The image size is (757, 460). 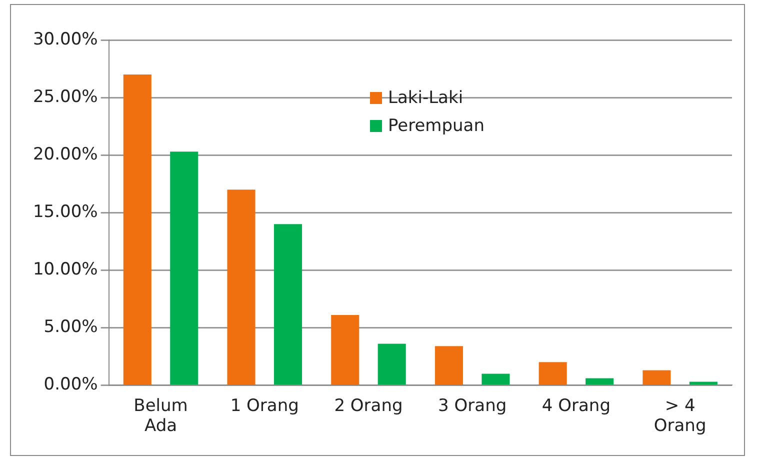 I want to click on legend-label: Laki-Laki, so click(x=426, y=98).